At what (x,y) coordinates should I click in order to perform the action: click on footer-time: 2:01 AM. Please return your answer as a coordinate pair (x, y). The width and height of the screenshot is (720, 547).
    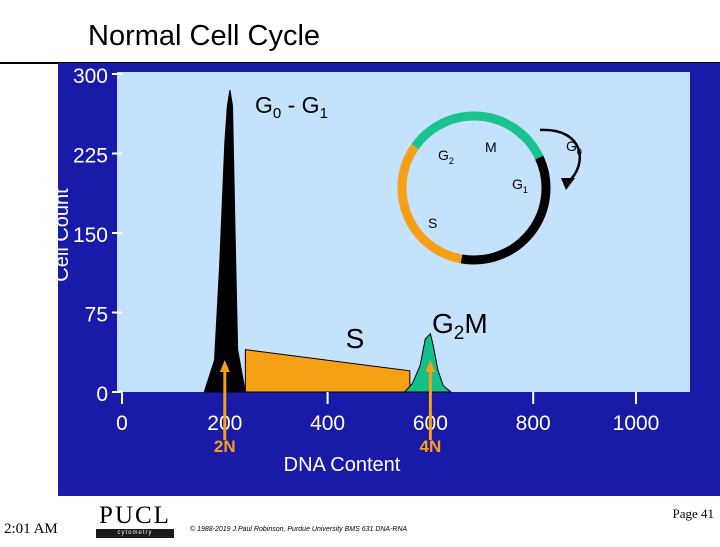
    Looking at the image, I should click on (31, 529).